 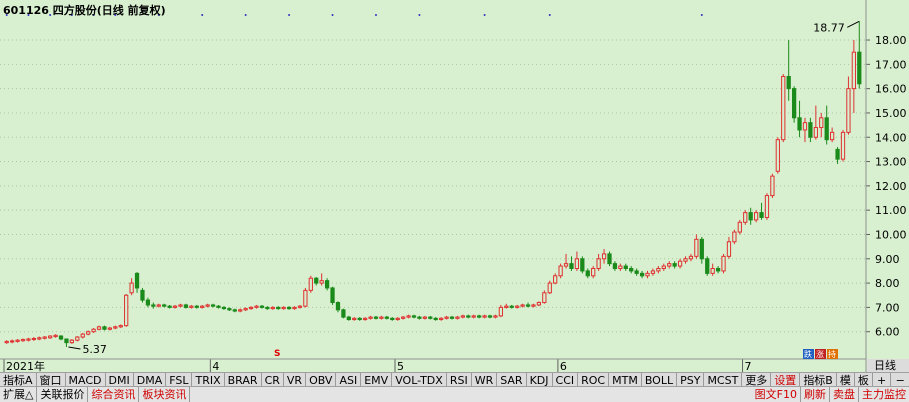 I want to click on tab-sell: 卖盘, so click(x=844, y=394).